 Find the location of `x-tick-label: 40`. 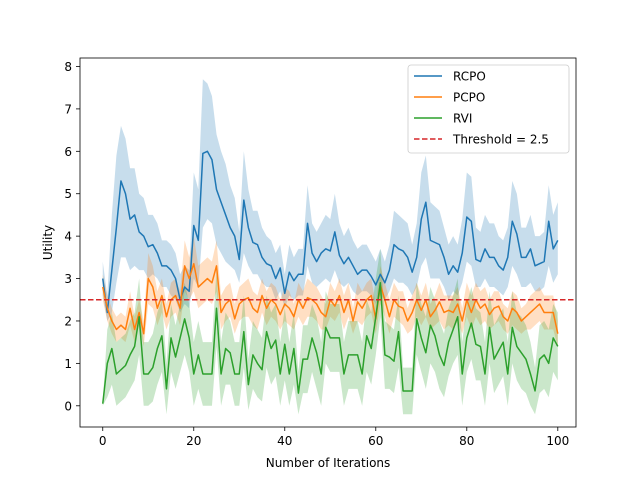

x-tick-label: 40 is located at coordinates (284, 441).